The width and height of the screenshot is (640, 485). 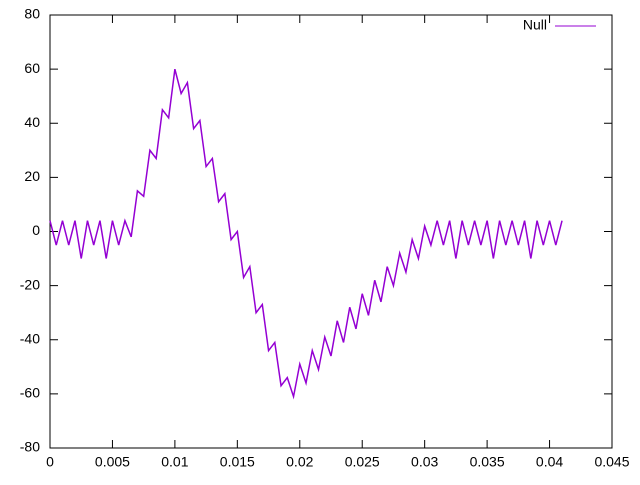 What do you see at coordinates (112, 462) in the screenshot?
I see `x-tick-label: 0.005` at bounding box center [112, 462].